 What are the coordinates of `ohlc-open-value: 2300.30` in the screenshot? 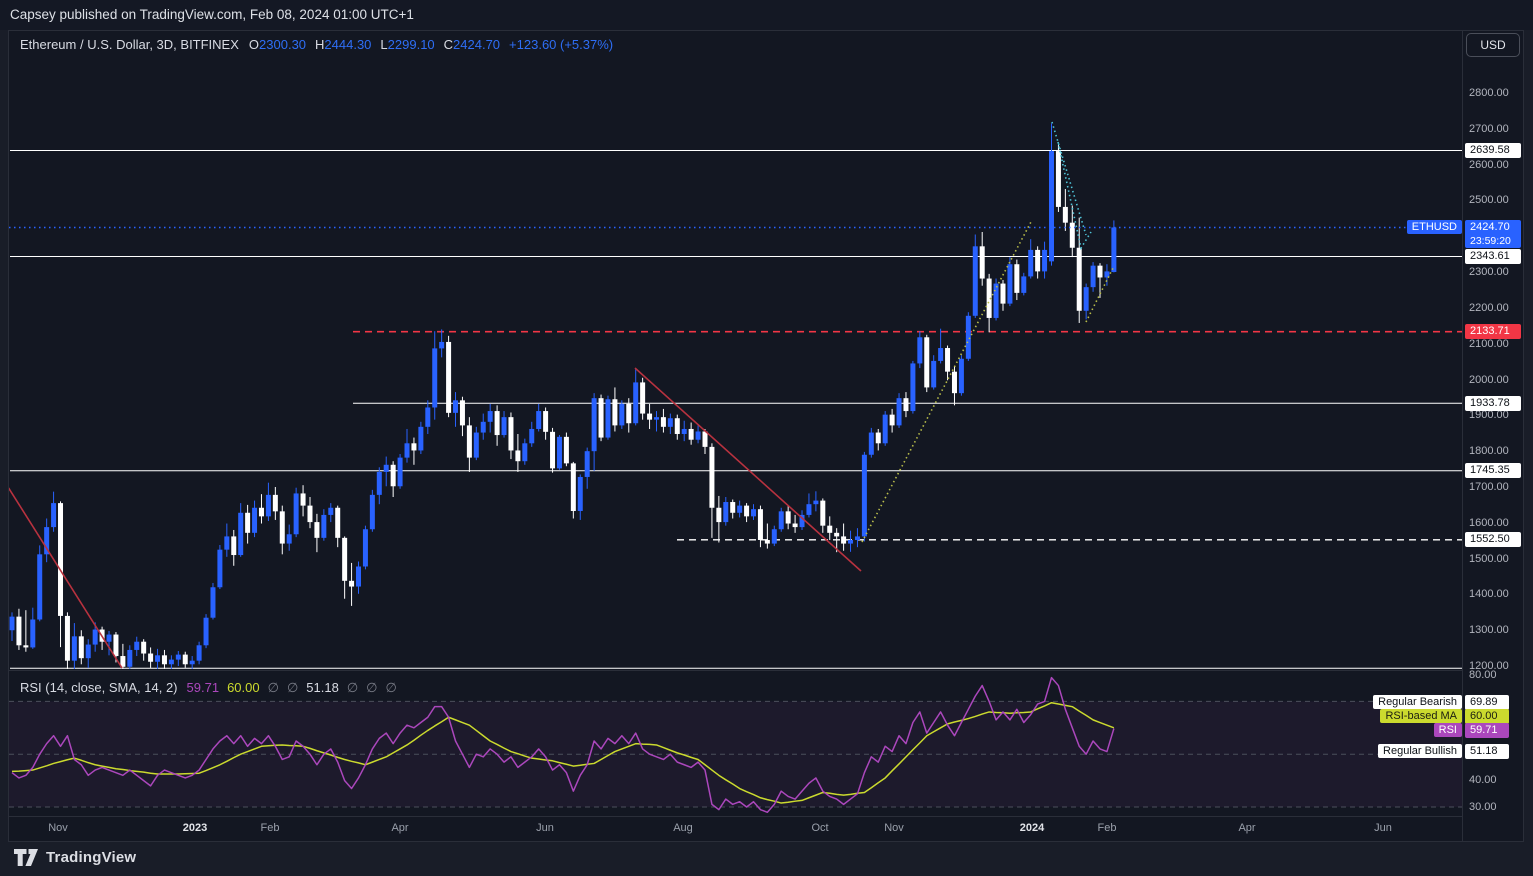 It's located at (283, 44).